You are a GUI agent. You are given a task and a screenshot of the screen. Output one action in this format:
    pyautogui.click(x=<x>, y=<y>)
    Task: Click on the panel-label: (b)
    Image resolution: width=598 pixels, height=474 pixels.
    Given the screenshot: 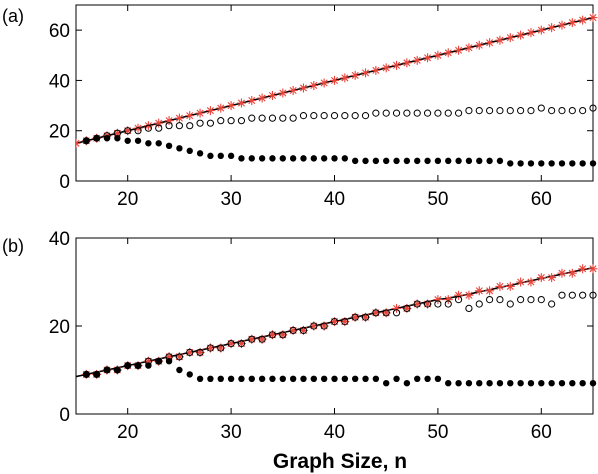 What is the action you would take?
    pyautogui.click(x=13, y=246)
    